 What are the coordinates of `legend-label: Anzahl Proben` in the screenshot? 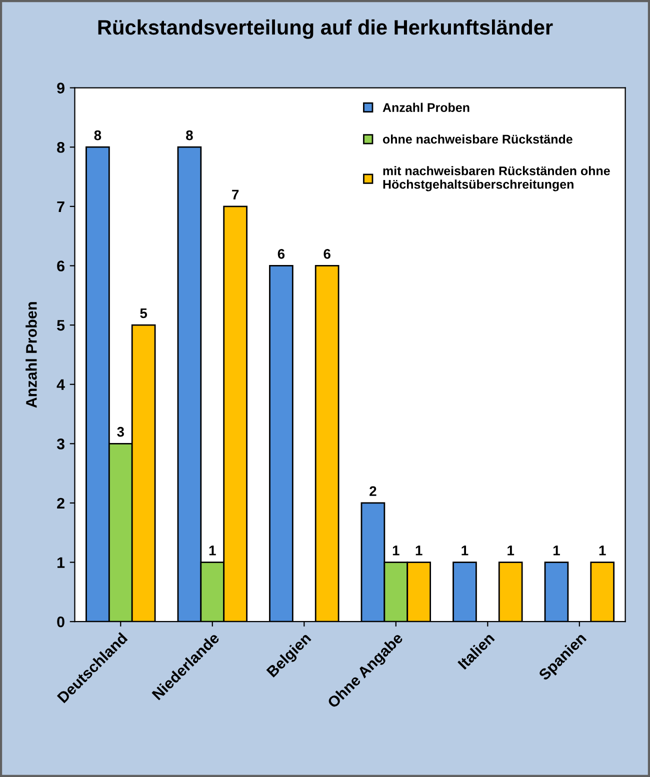 It's located at (426, 107).